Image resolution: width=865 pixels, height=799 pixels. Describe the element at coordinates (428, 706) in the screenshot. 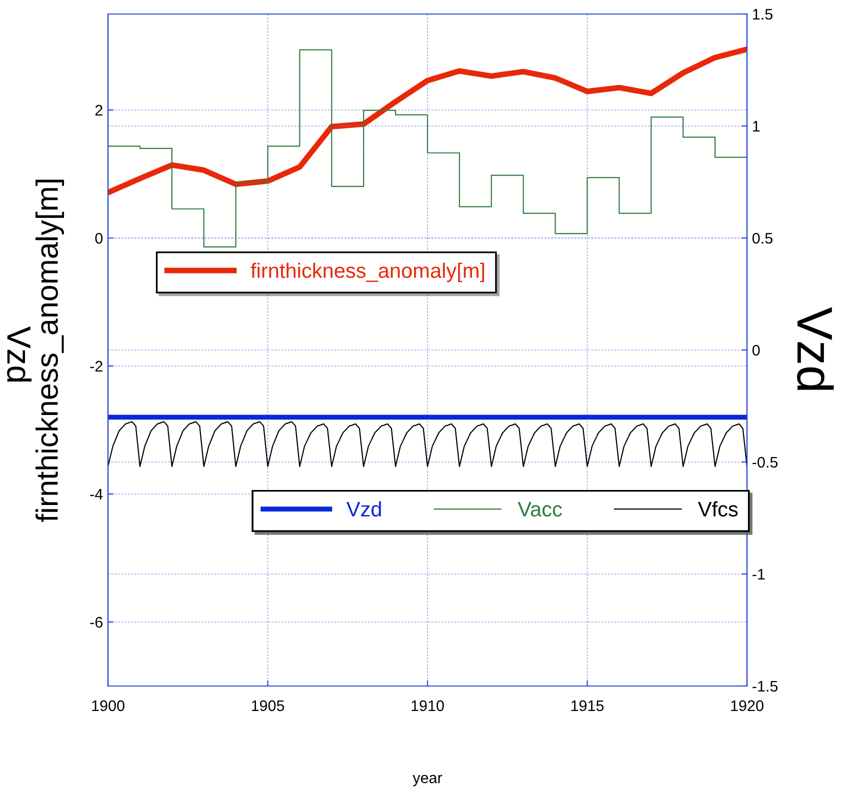

I see `x-tick-label: 1910` at that location.